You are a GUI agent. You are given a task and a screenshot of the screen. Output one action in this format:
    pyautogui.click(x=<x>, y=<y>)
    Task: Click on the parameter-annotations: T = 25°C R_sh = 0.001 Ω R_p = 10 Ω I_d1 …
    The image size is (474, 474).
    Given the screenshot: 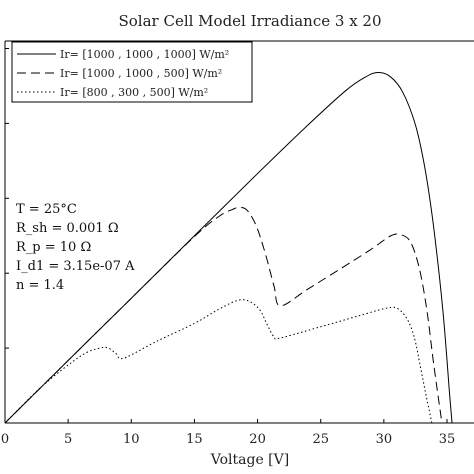 What is the action you would take?
    pyautogui.click(x=75, y=247)
    